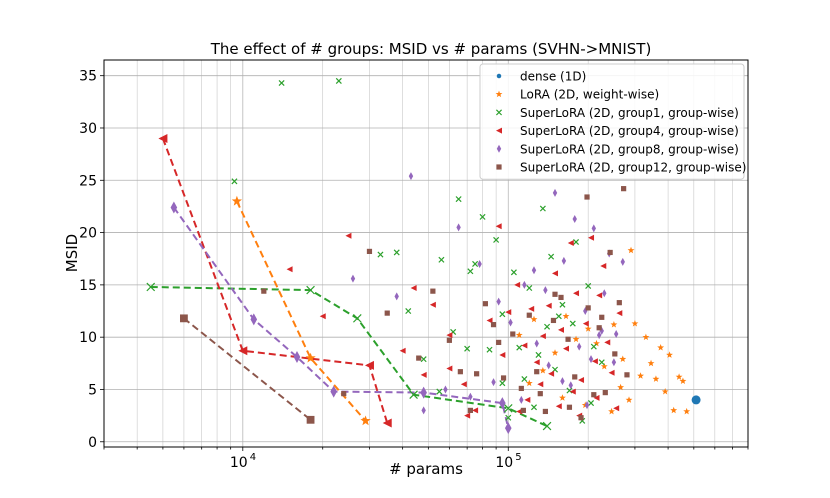  I want to click on series-5-trend-line, so click(247, 369).